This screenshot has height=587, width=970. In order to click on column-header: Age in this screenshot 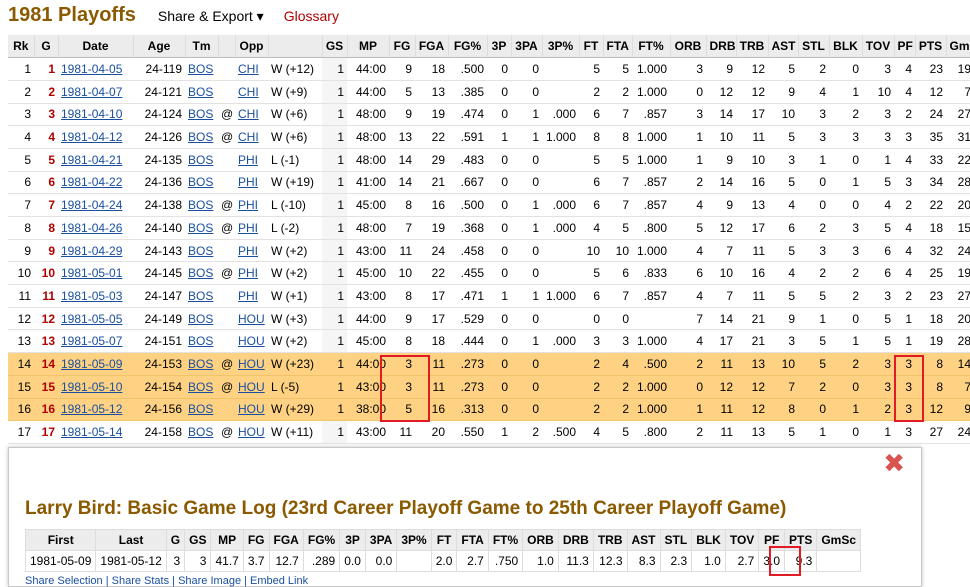, I will do `click(159, 47)`.